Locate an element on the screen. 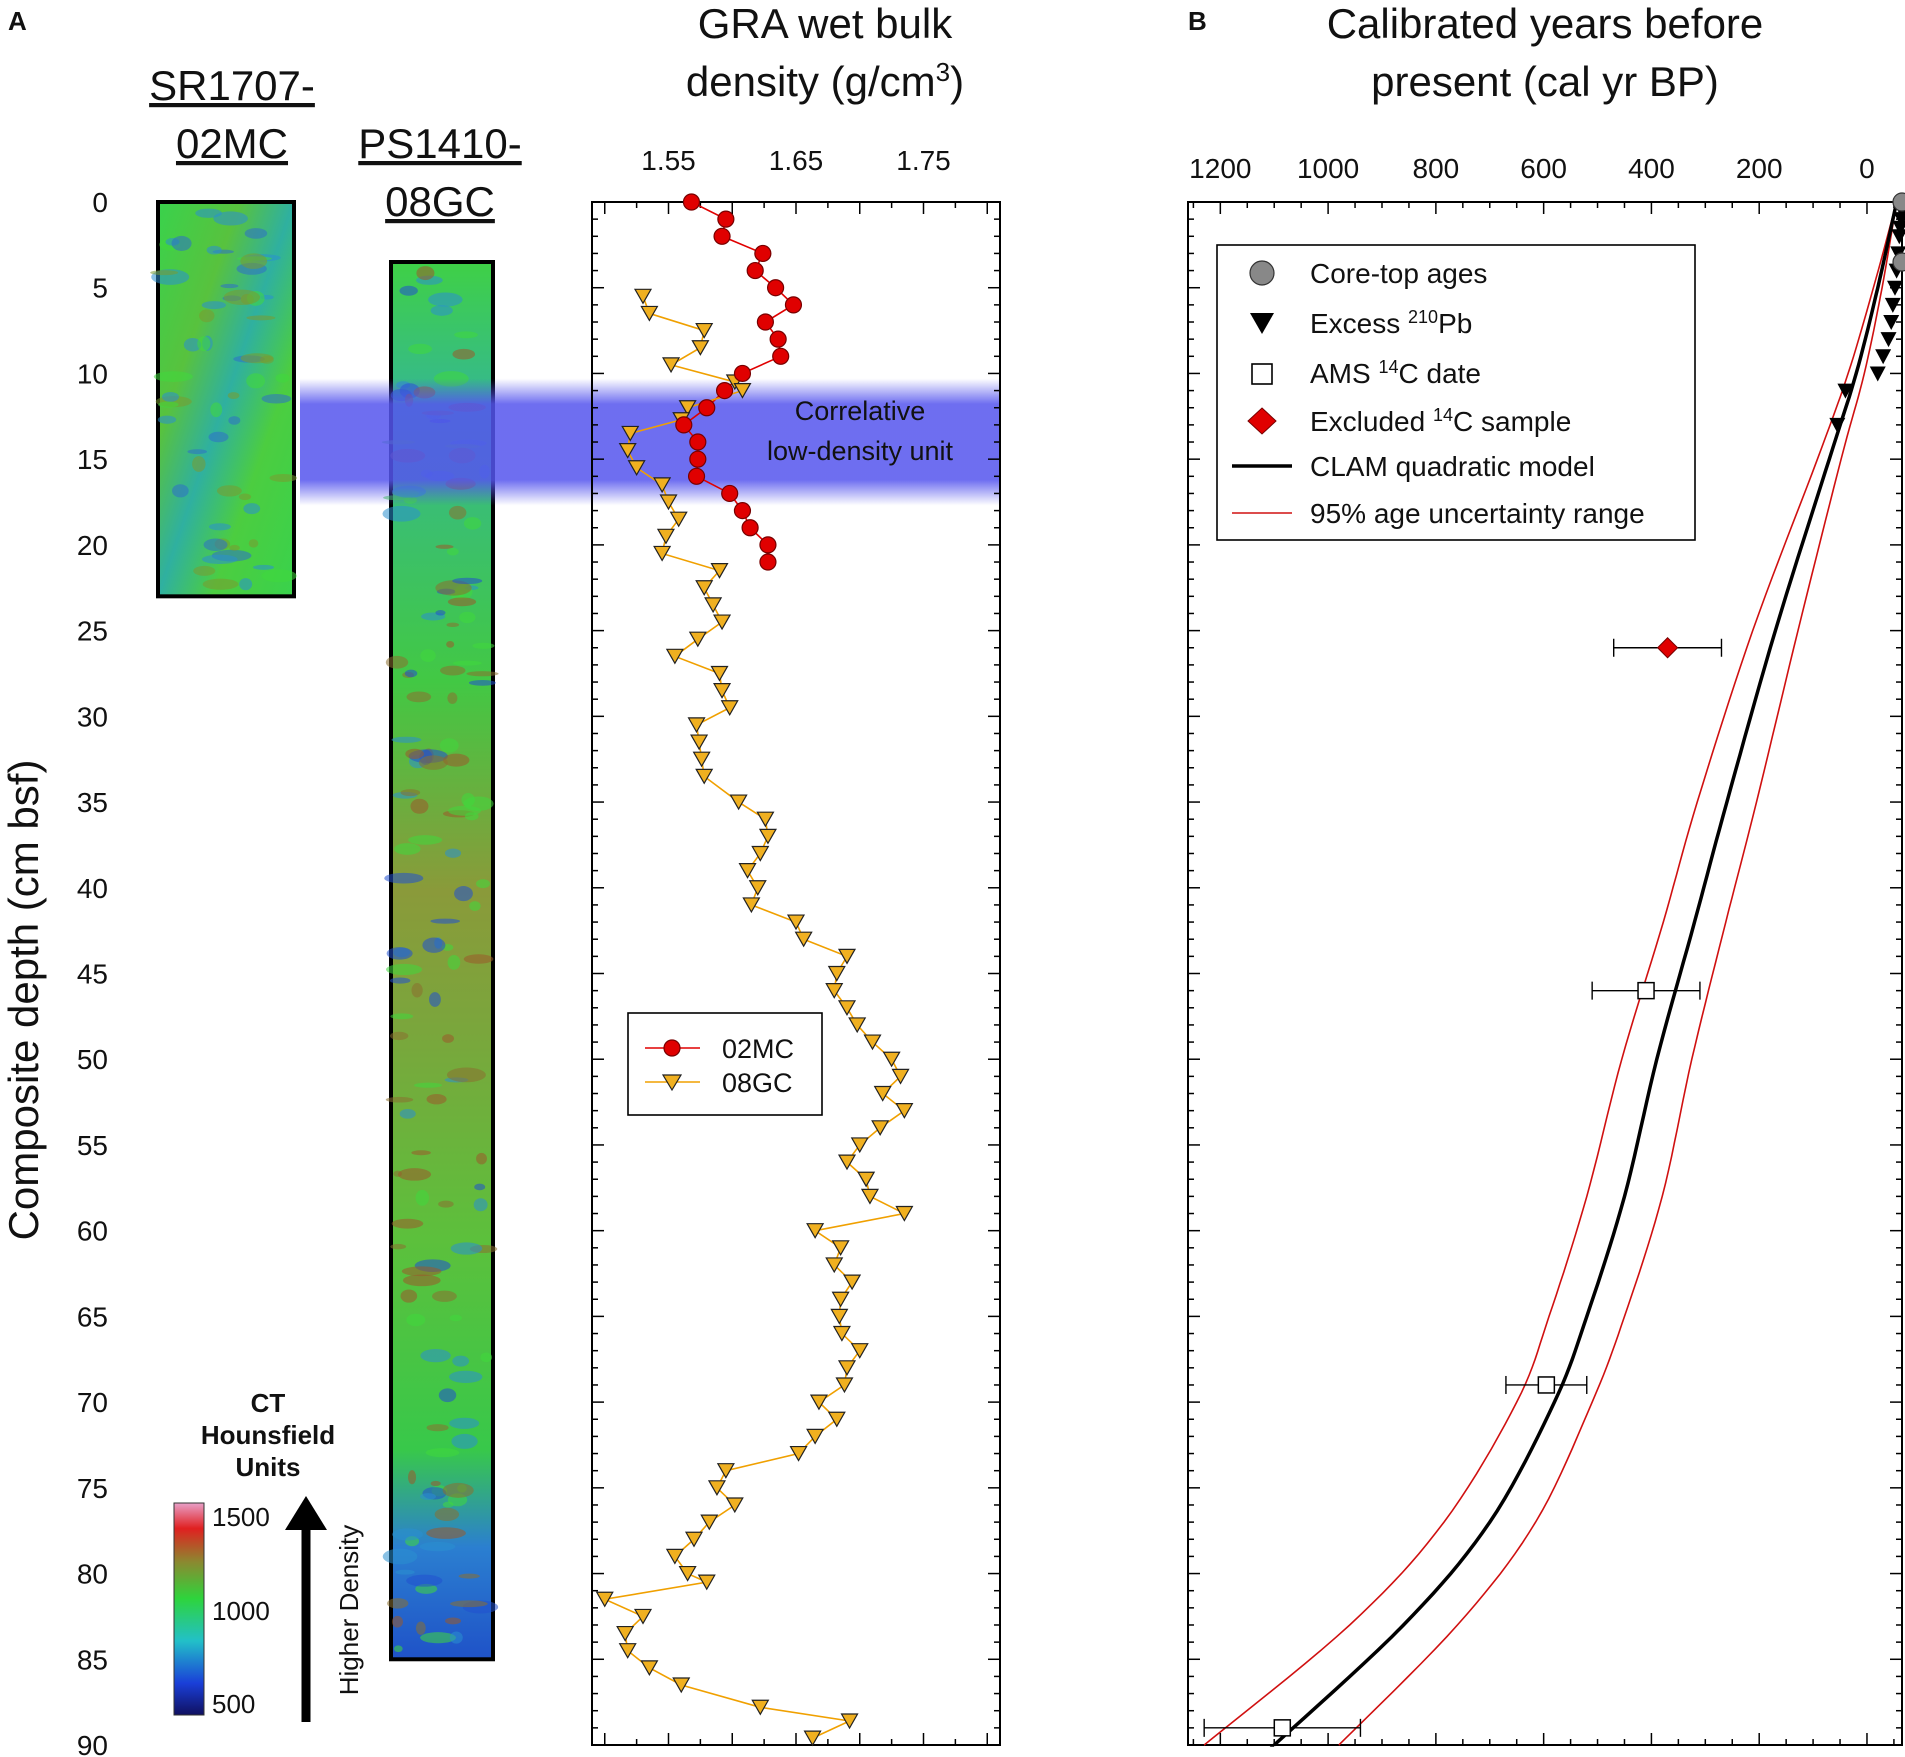 The image size is (1905, 1757). legend-ams-marker is located at coordinates (1262, 374).